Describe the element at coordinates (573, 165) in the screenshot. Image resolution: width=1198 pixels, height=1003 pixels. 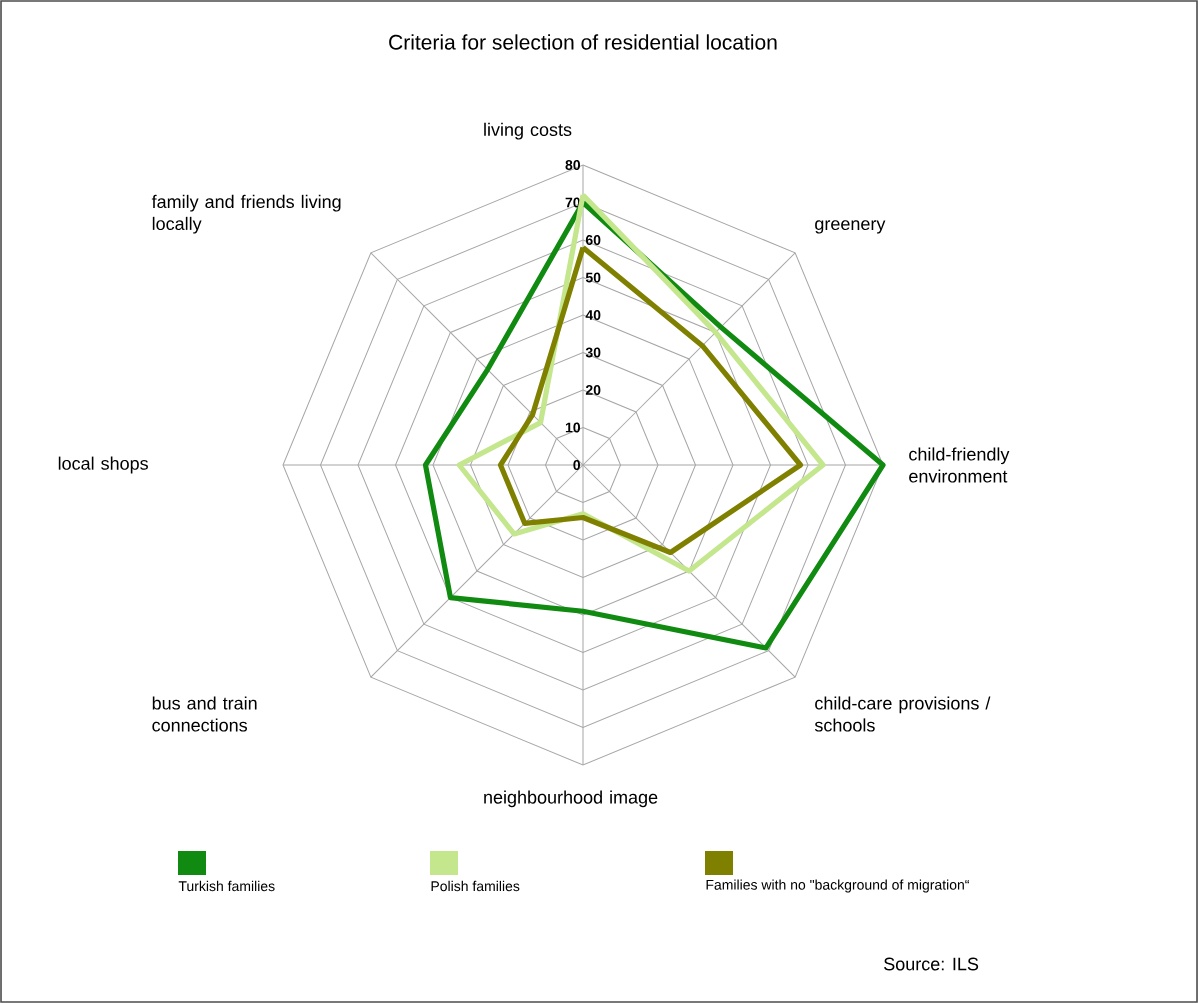
I see `y-tick-label: 80` at that location.